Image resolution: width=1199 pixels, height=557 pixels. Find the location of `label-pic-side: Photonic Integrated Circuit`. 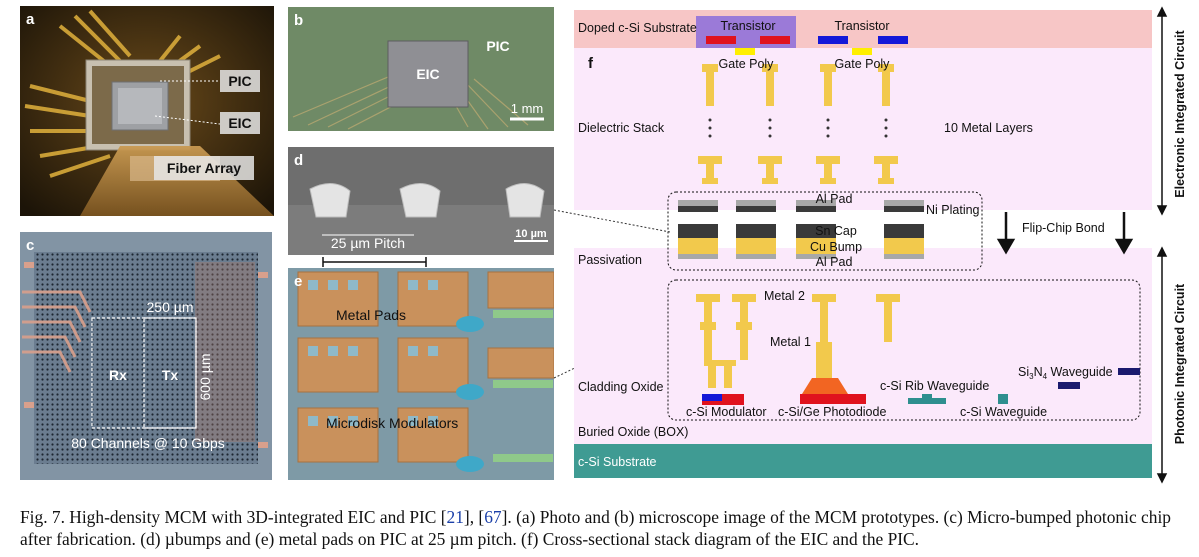

label-pic-side: Photonic Integrated Circuit is located at coordinates (1180, 363).